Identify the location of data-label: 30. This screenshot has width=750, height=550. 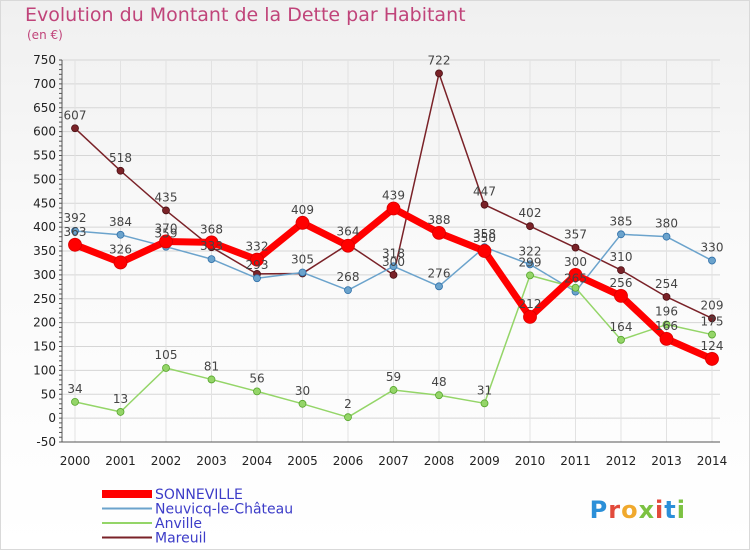
(302, 391).